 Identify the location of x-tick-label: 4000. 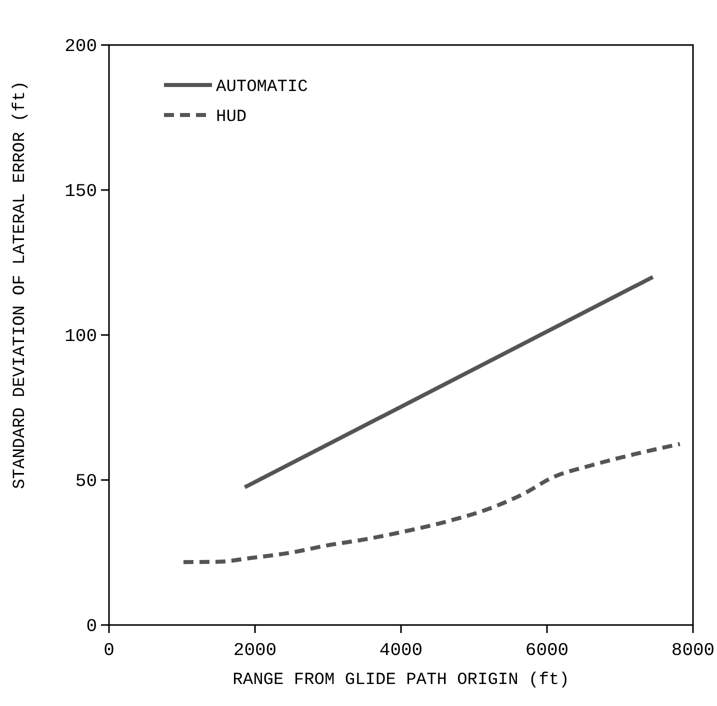
(401, 651).